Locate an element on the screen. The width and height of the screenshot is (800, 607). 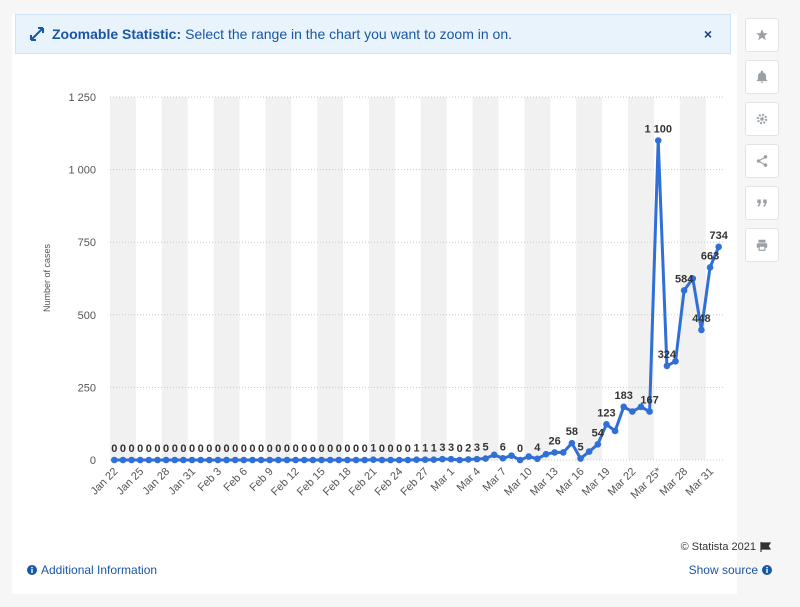
data-label: 734 is located at coordinates (719, 236).